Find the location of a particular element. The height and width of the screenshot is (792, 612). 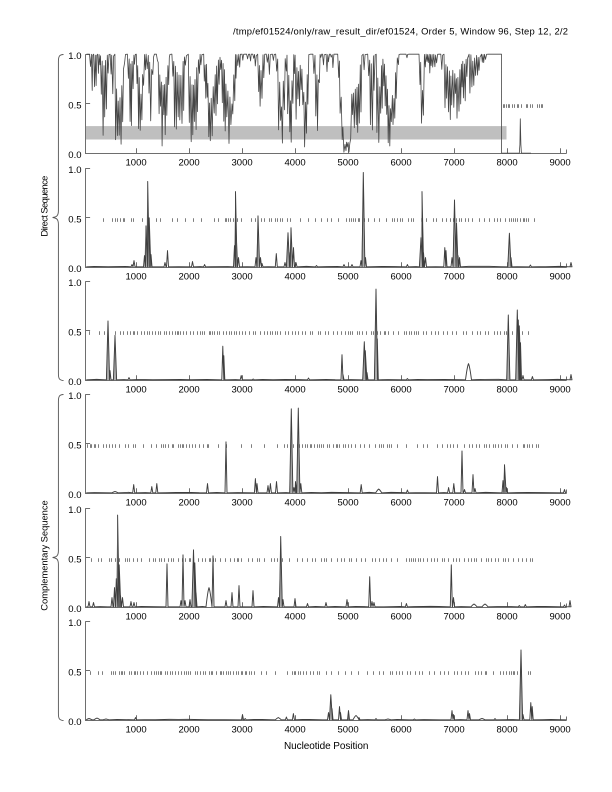

svg-text: Direct Sequence is located at coordinates (43, 206).